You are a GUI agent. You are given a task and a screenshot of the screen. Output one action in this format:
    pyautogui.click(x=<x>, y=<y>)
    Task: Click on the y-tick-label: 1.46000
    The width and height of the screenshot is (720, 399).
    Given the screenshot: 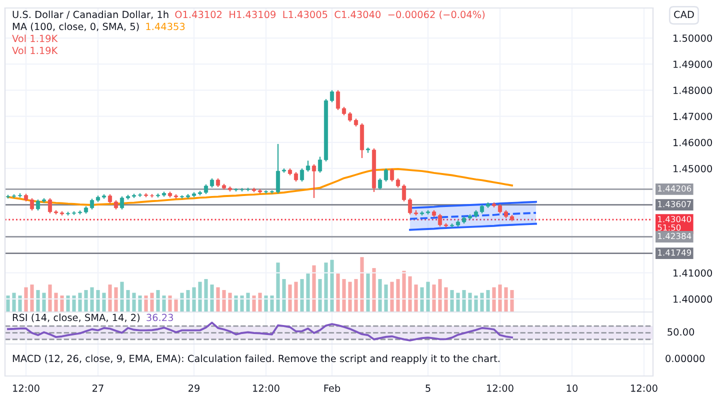 What is the action you would take?
    pyautogui.click(x=693, y=142)
    